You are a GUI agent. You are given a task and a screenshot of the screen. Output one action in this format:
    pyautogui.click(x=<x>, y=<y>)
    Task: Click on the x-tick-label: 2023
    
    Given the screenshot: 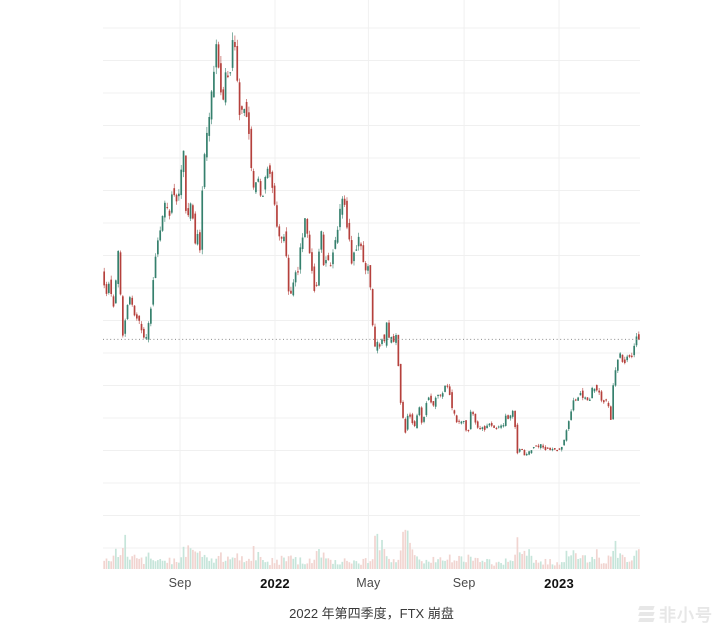 What is the action you would take?
    pyautogui.click(x=559, y=583)
    